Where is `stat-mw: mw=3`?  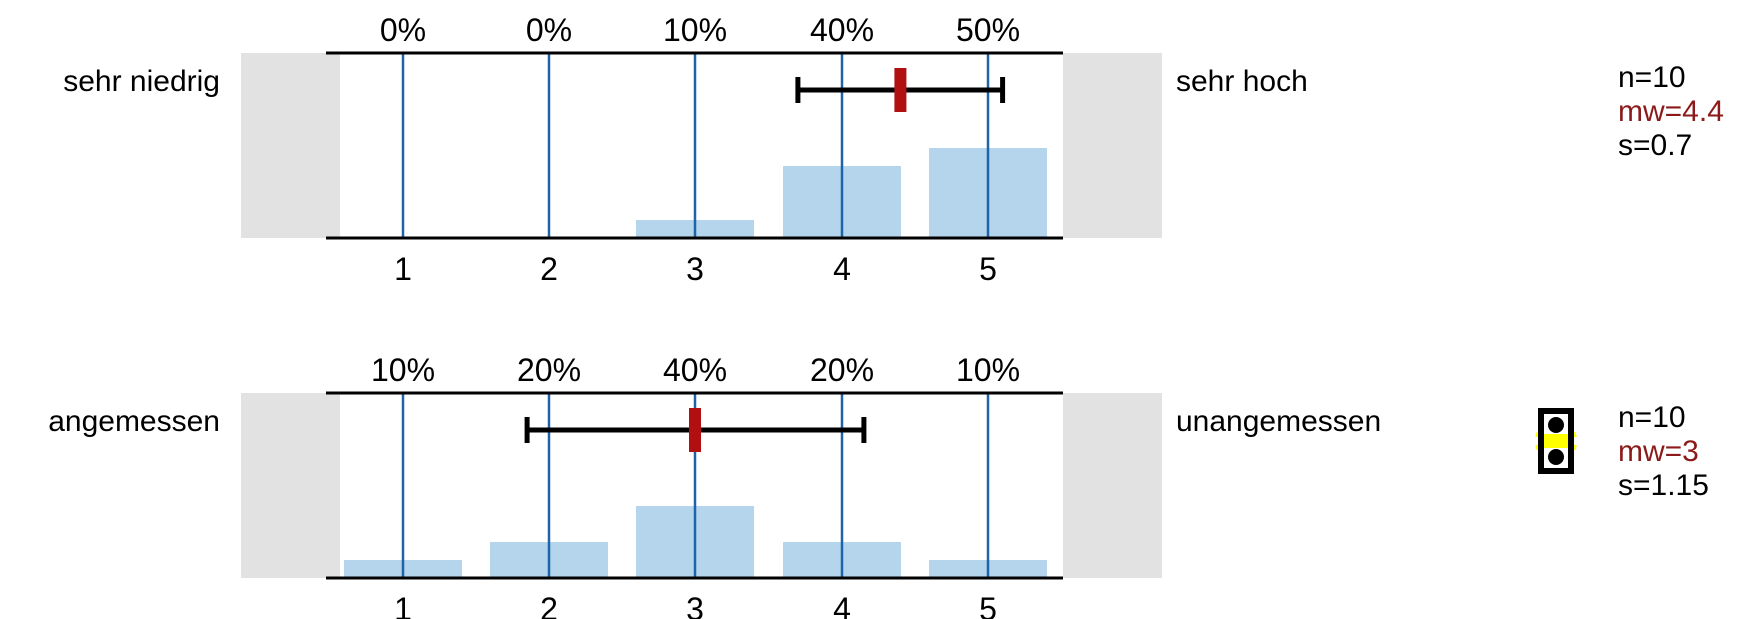
stat-mw: mw=3 is located at coordinates (1658, 451).